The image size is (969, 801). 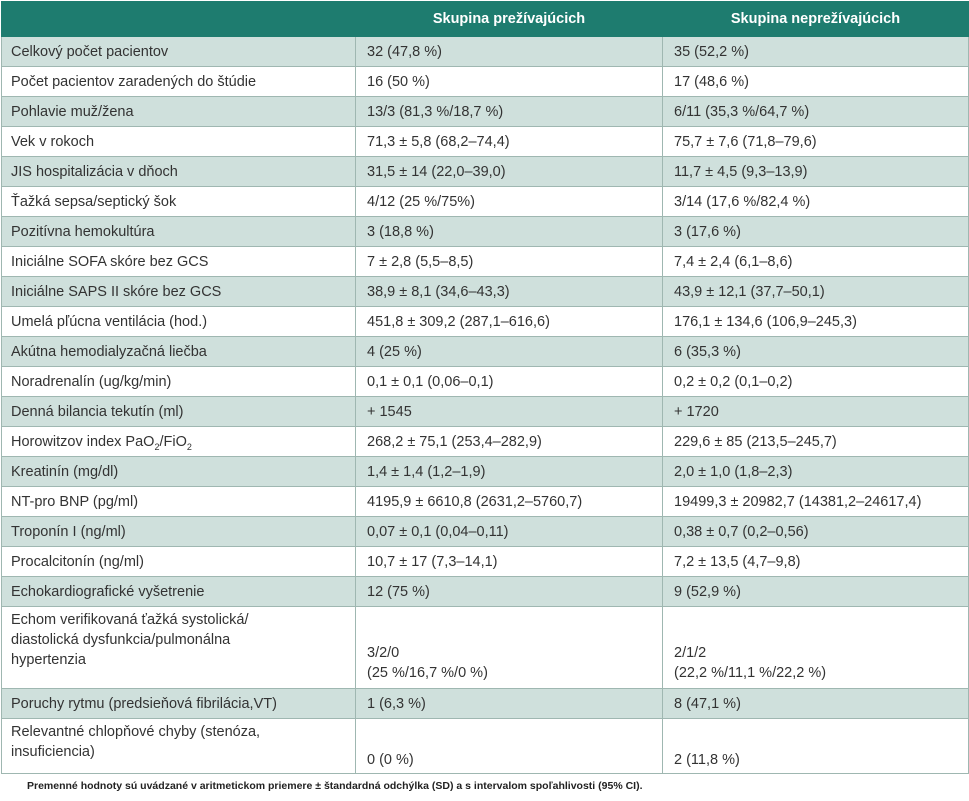 I want to click on nonsurvivors-value: 176,1 ± 134,6 (106,9–245,3), so click(x=815, y=321).